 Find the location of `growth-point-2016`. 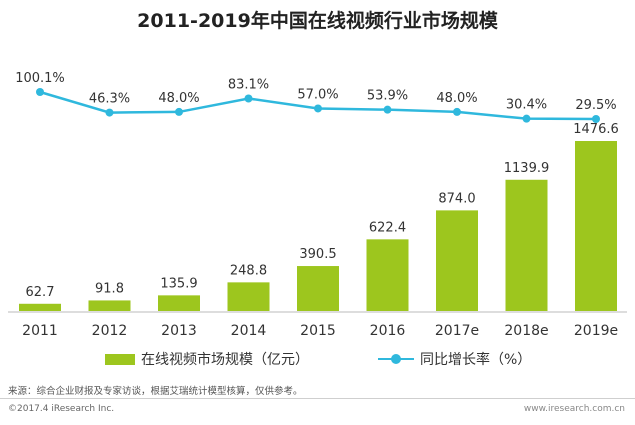

growth-point-2016 is located at coordinates (387, 109).